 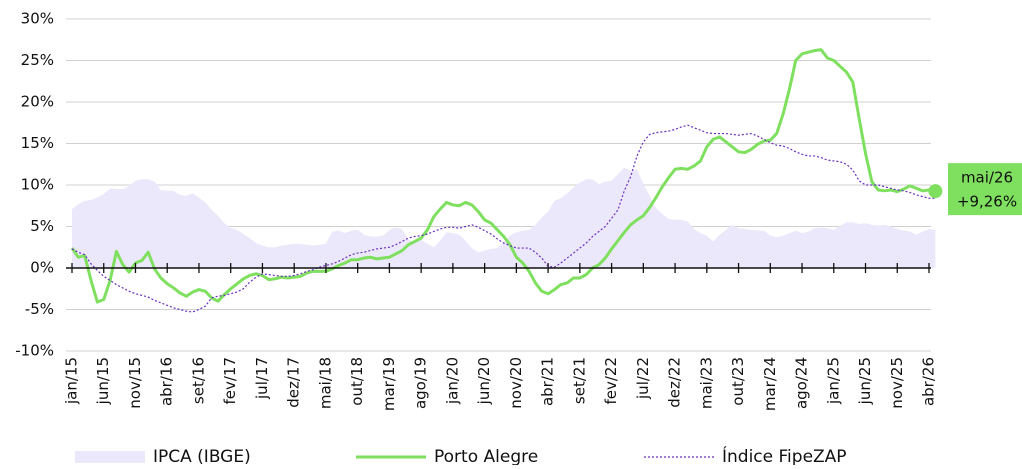 I want to click on x-tick-label: out/18, so click(x=357, y=381).